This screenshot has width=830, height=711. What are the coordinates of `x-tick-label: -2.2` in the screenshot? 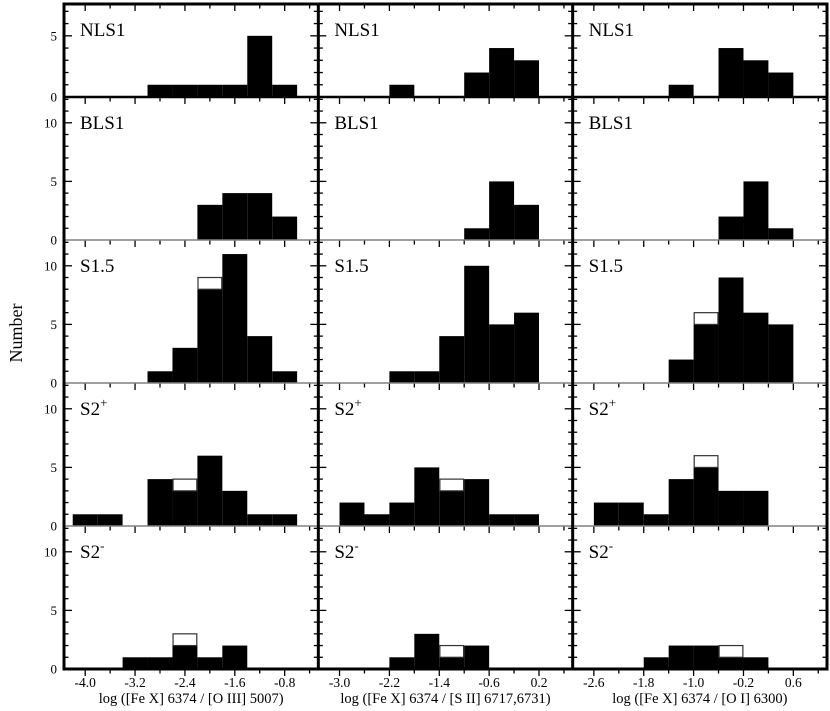 It's located at (389, 682).